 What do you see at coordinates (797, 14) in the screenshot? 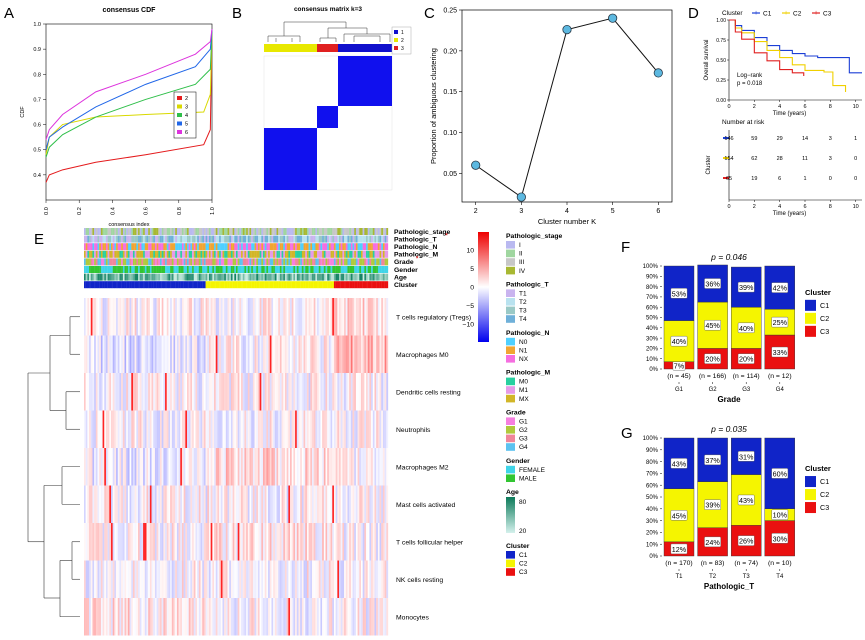
I see `survival-legend-label: C2` at bounding box center [797, 14].